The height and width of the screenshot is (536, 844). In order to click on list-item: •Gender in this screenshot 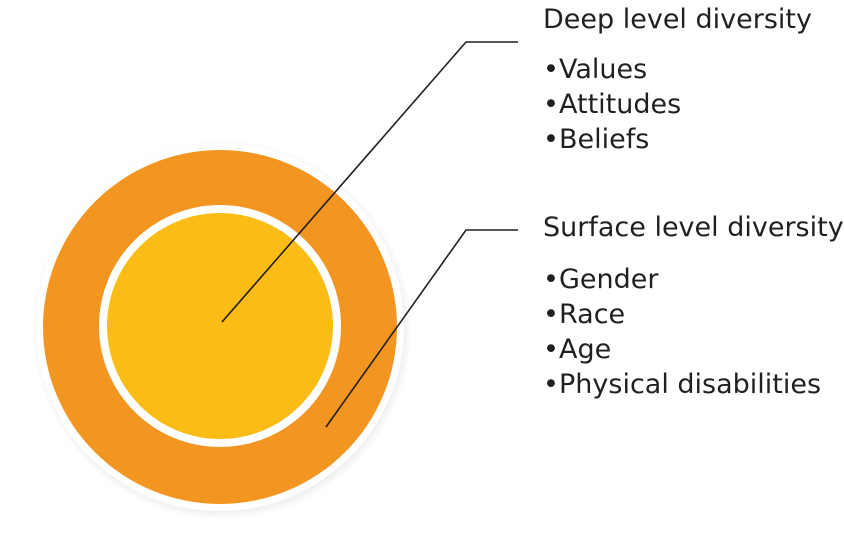, I will do `click(682, 279)`.